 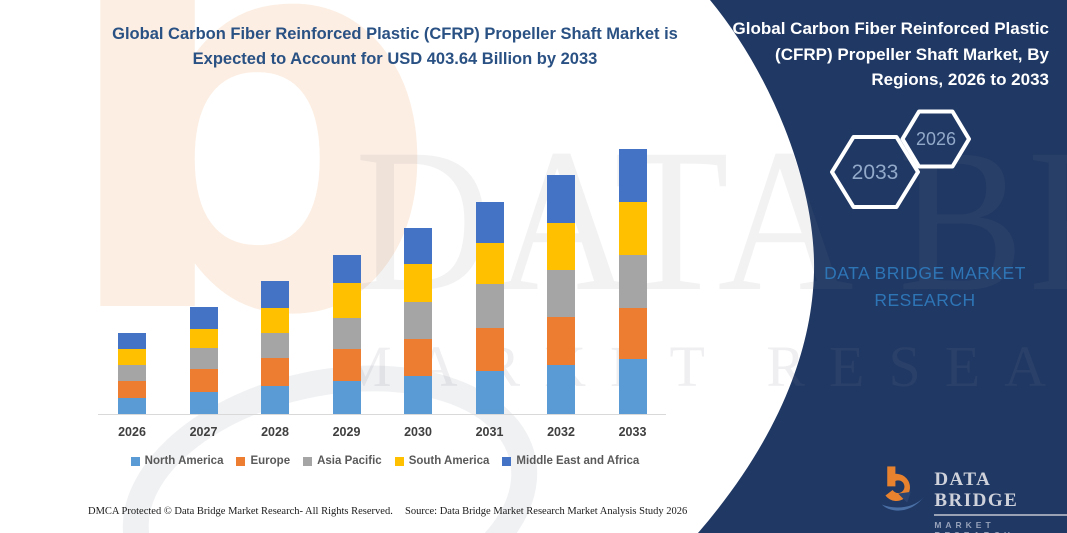 I want to click on segment-2029-europe, so click(x=346, y=365).